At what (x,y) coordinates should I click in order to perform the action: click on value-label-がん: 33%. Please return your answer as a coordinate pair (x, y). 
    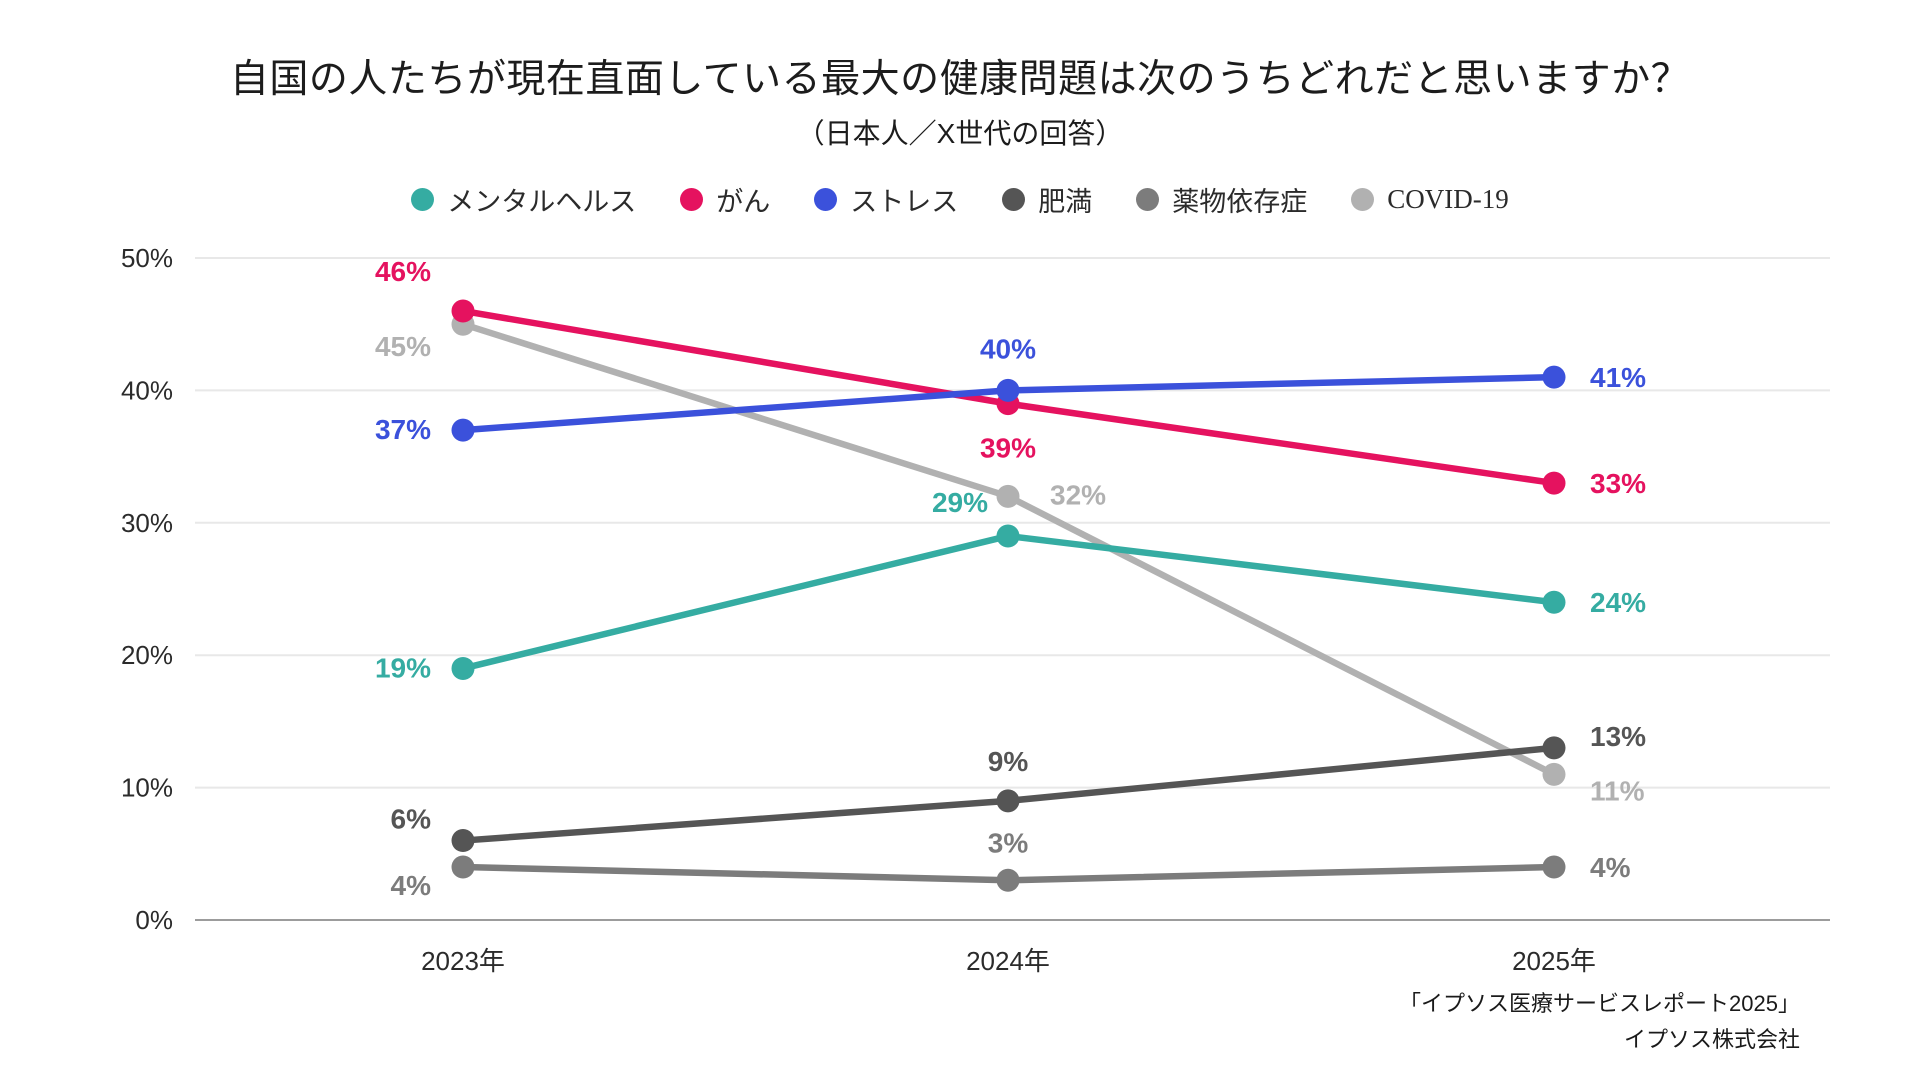
    Looking at the image, I should click on (1618, 483).